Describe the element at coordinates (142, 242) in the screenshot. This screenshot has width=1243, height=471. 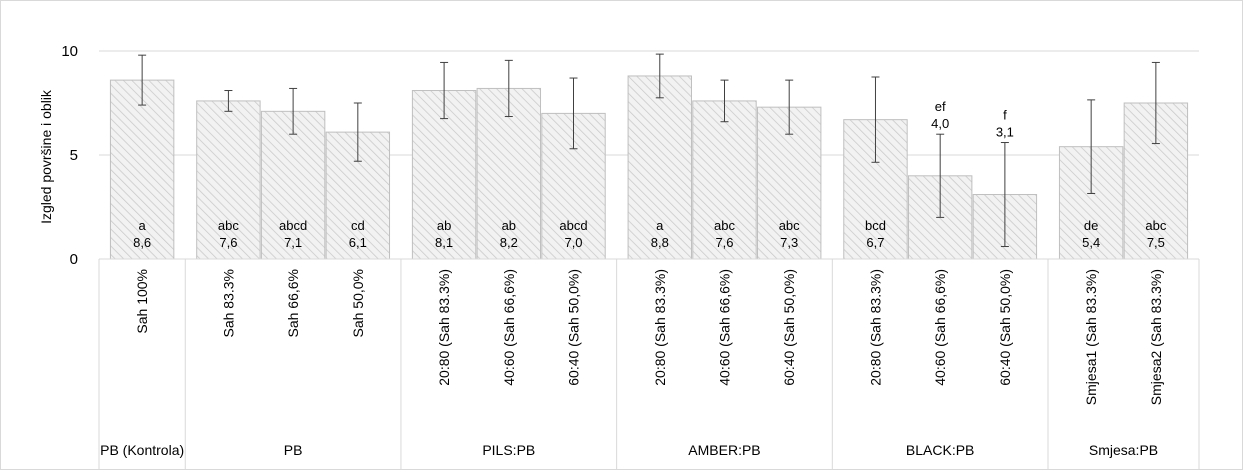
I see `value-label: 8,6` at that location.